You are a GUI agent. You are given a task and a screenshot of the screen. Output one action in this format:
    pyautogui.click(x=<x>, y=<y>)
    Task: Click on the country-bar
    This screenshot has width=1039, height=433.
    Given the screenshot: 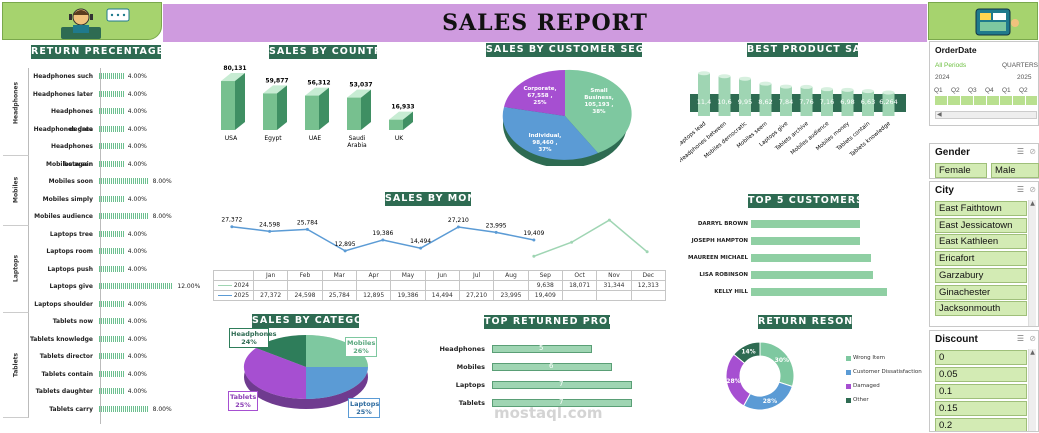 What is the action you would take?
    pyautogui.click(x=312, y=112)
    